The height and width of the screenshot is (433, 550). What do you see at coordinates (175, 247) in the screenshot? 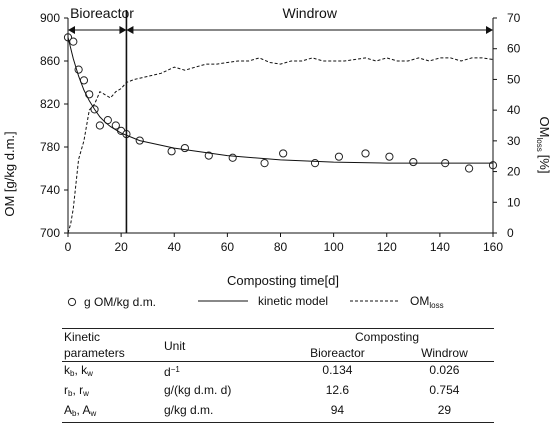
I see `x-tick-label: 40` at bounding box center [175, 247].